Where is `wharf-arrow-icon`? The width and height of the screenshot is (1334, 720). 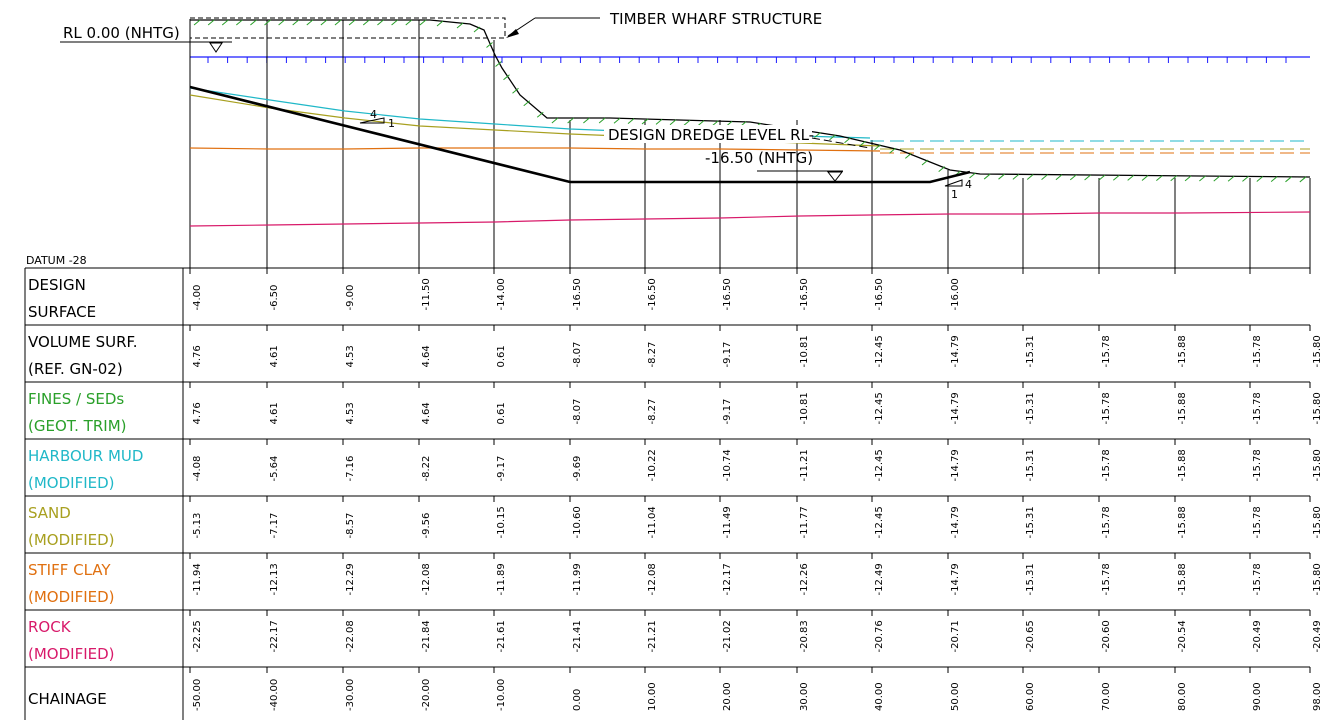
wharf-arrow-icon is located at coordinates (512, 33).